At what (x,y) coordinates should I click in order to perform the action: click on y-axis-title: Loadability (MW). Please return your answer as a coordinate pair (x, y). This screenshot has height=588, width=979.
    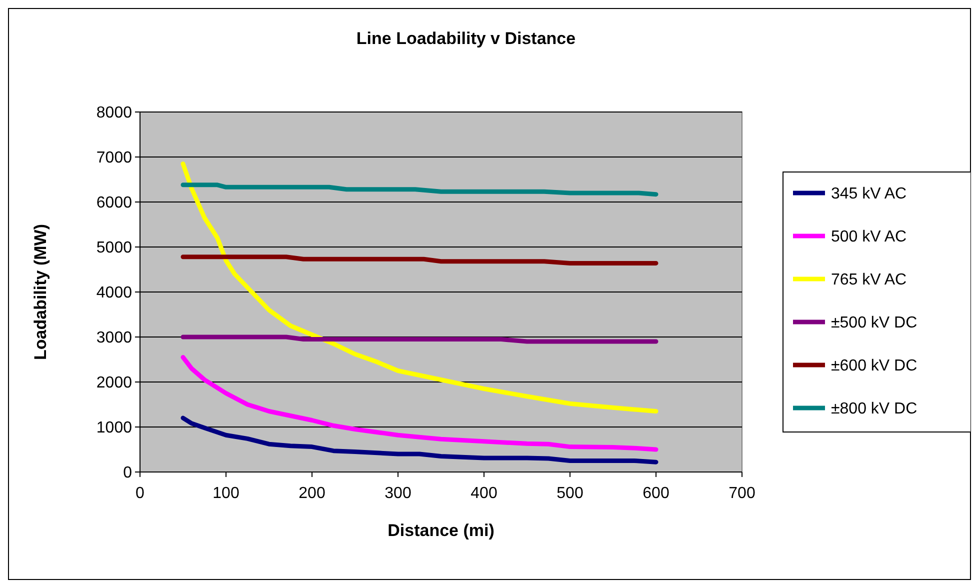
    Looking at the image, I should click on (40, 292).